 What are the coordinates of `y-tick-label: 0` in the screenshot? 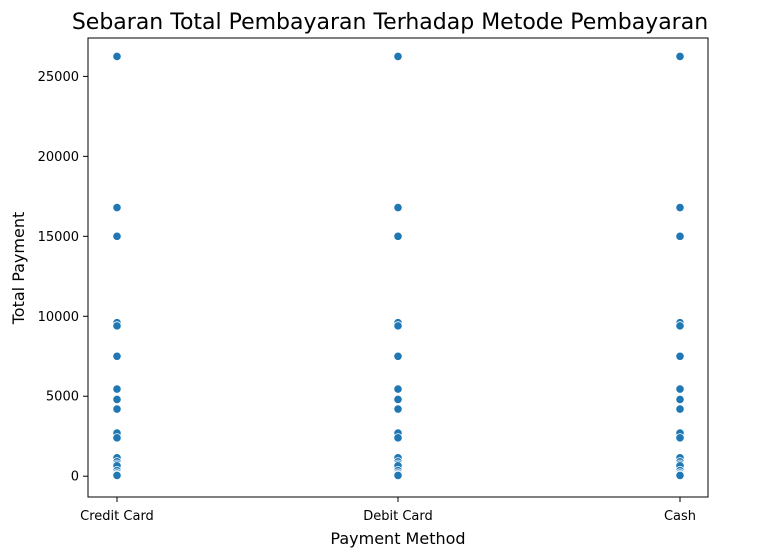 It's located at (75, 477).